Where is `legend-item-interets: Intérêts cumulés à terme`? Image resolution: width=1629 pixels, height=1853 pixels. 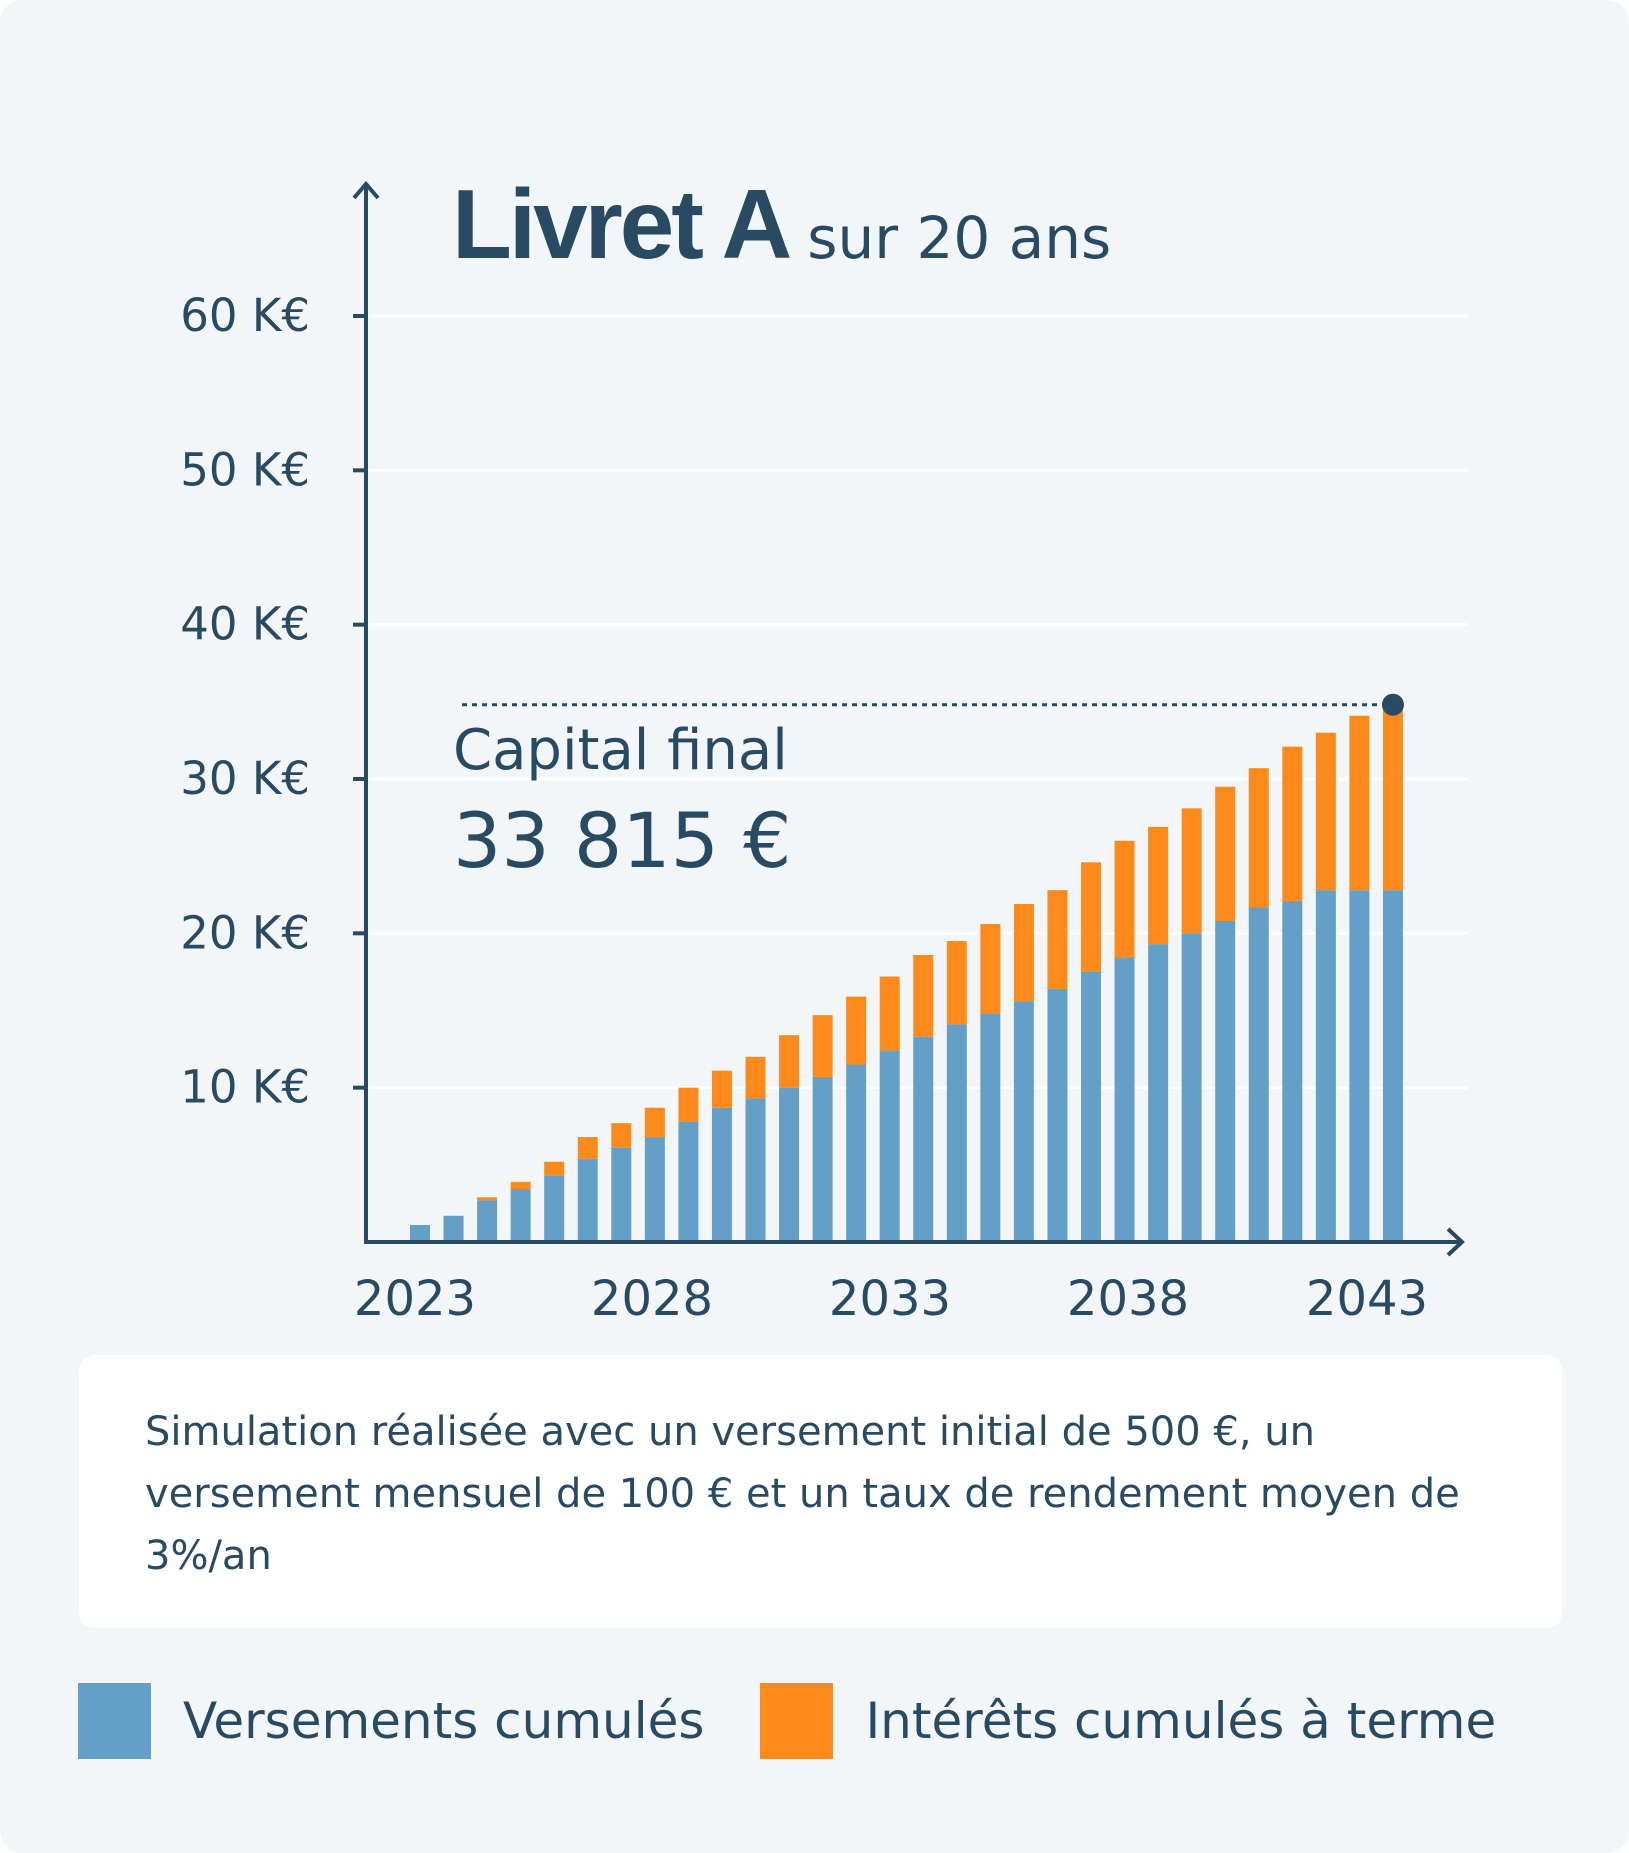
legend-item-interets: Intérêts cumulés à terme is located at coordinates (1128, 1721).